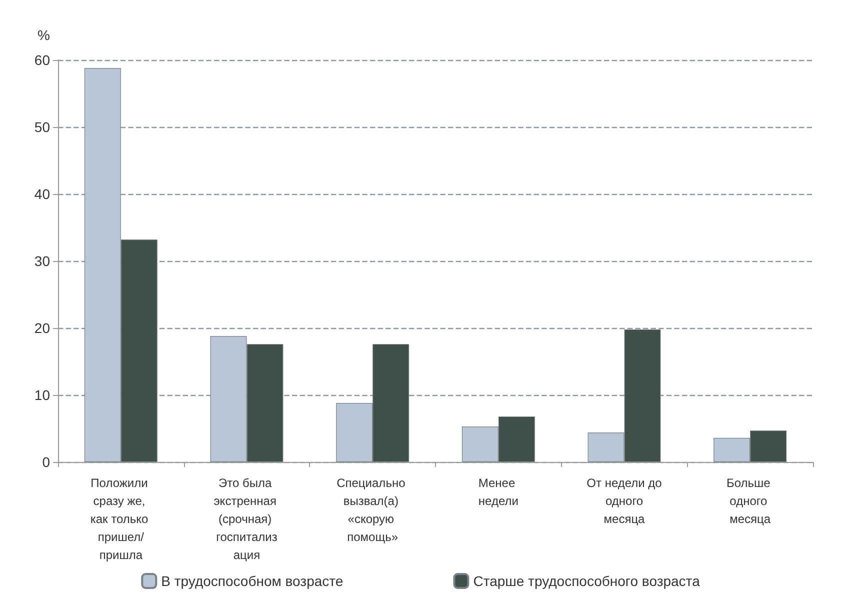 The height and width of the screenshot is (610, 841). I want to click on y-tick-label: 0, so click(46, 462).